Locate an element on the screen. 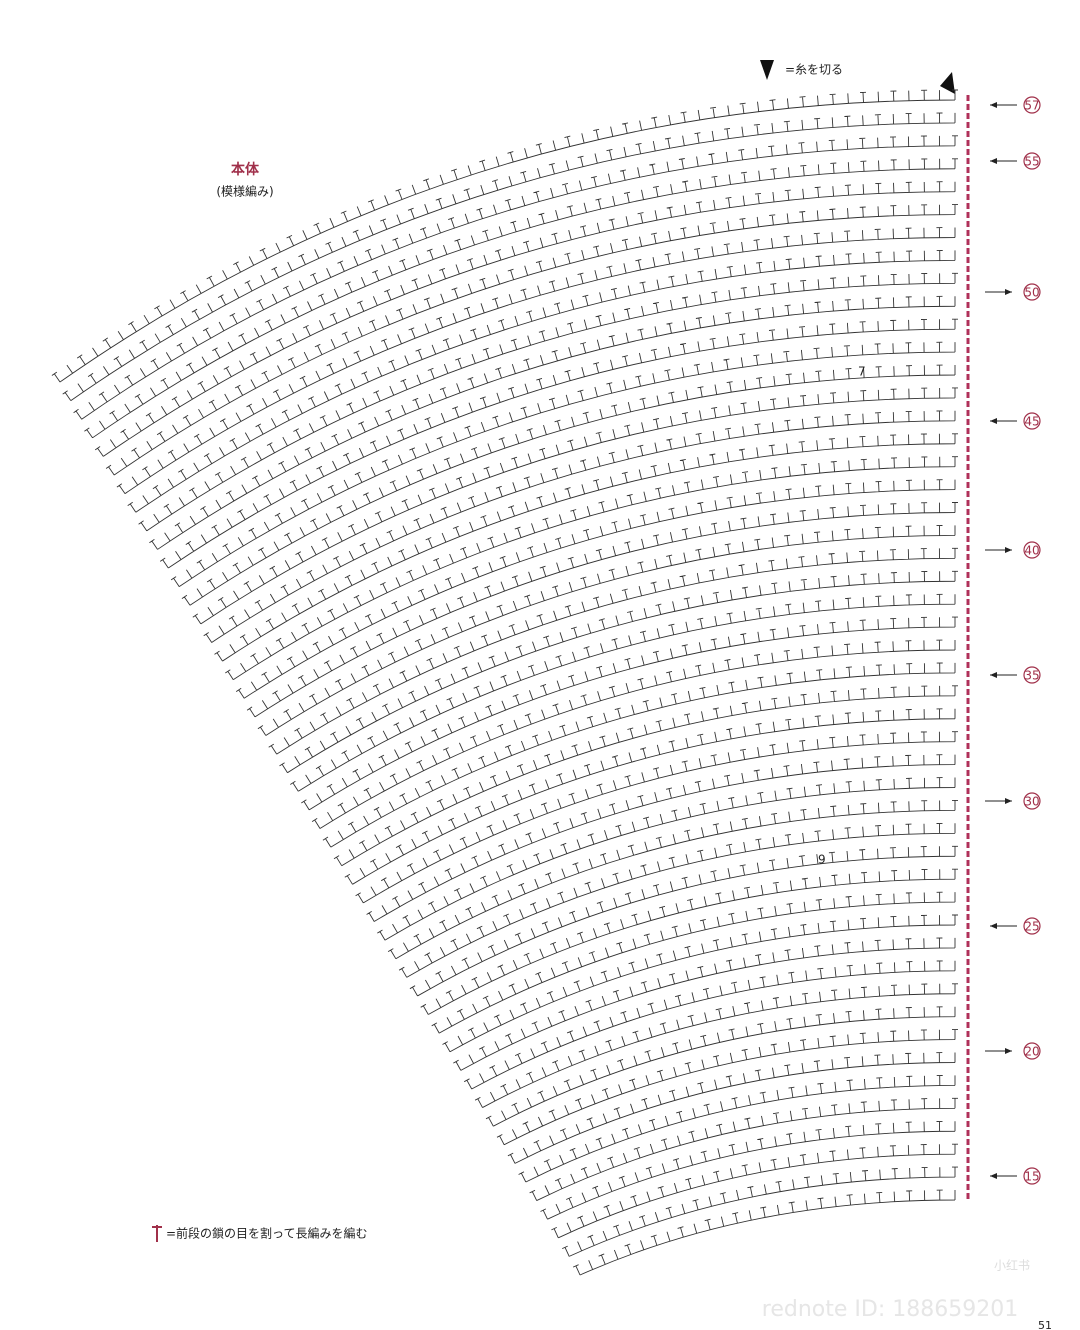  row-label: 40 is located at coordinates (1031, 551).